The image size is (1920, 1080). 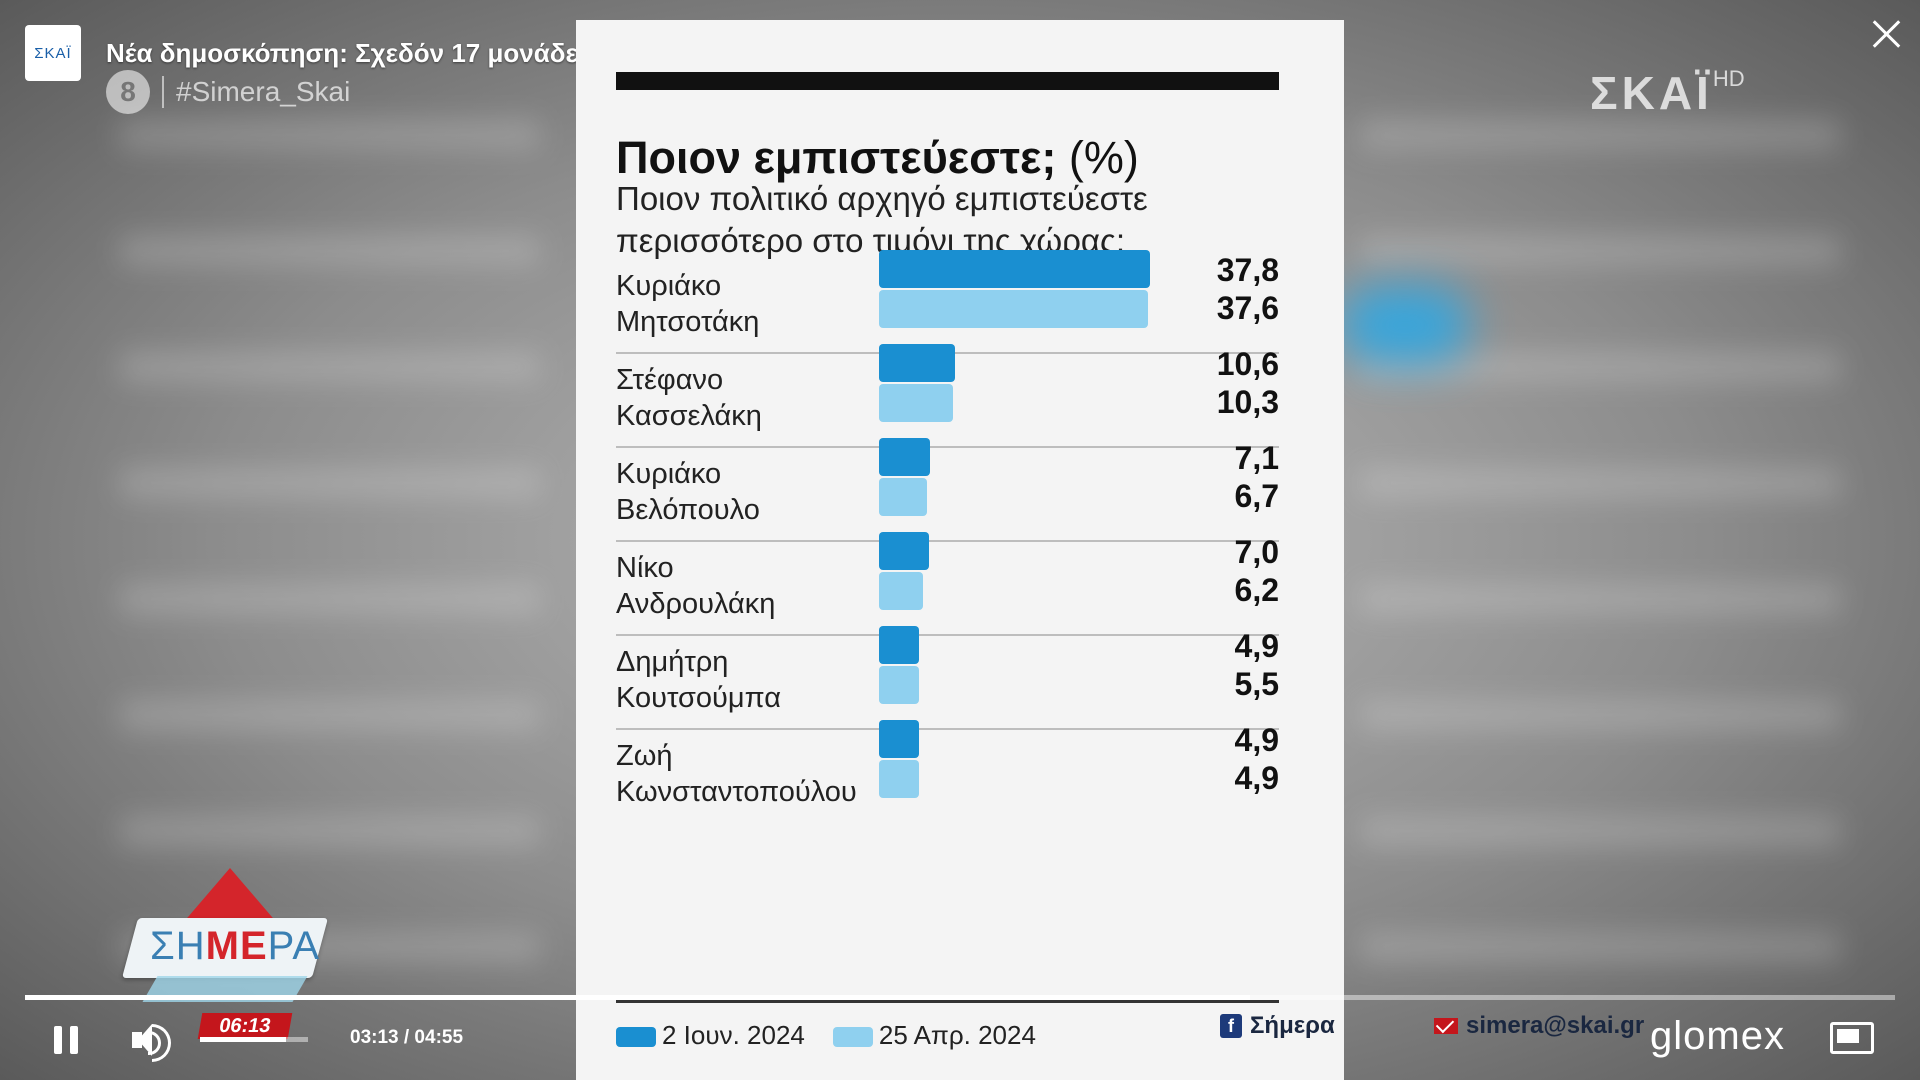 What do you see at coordinates (1667, 92) in the screenshot?
I see `channel-watermark: ΣΚΑΪHD` at bounding box center [1667, 92].